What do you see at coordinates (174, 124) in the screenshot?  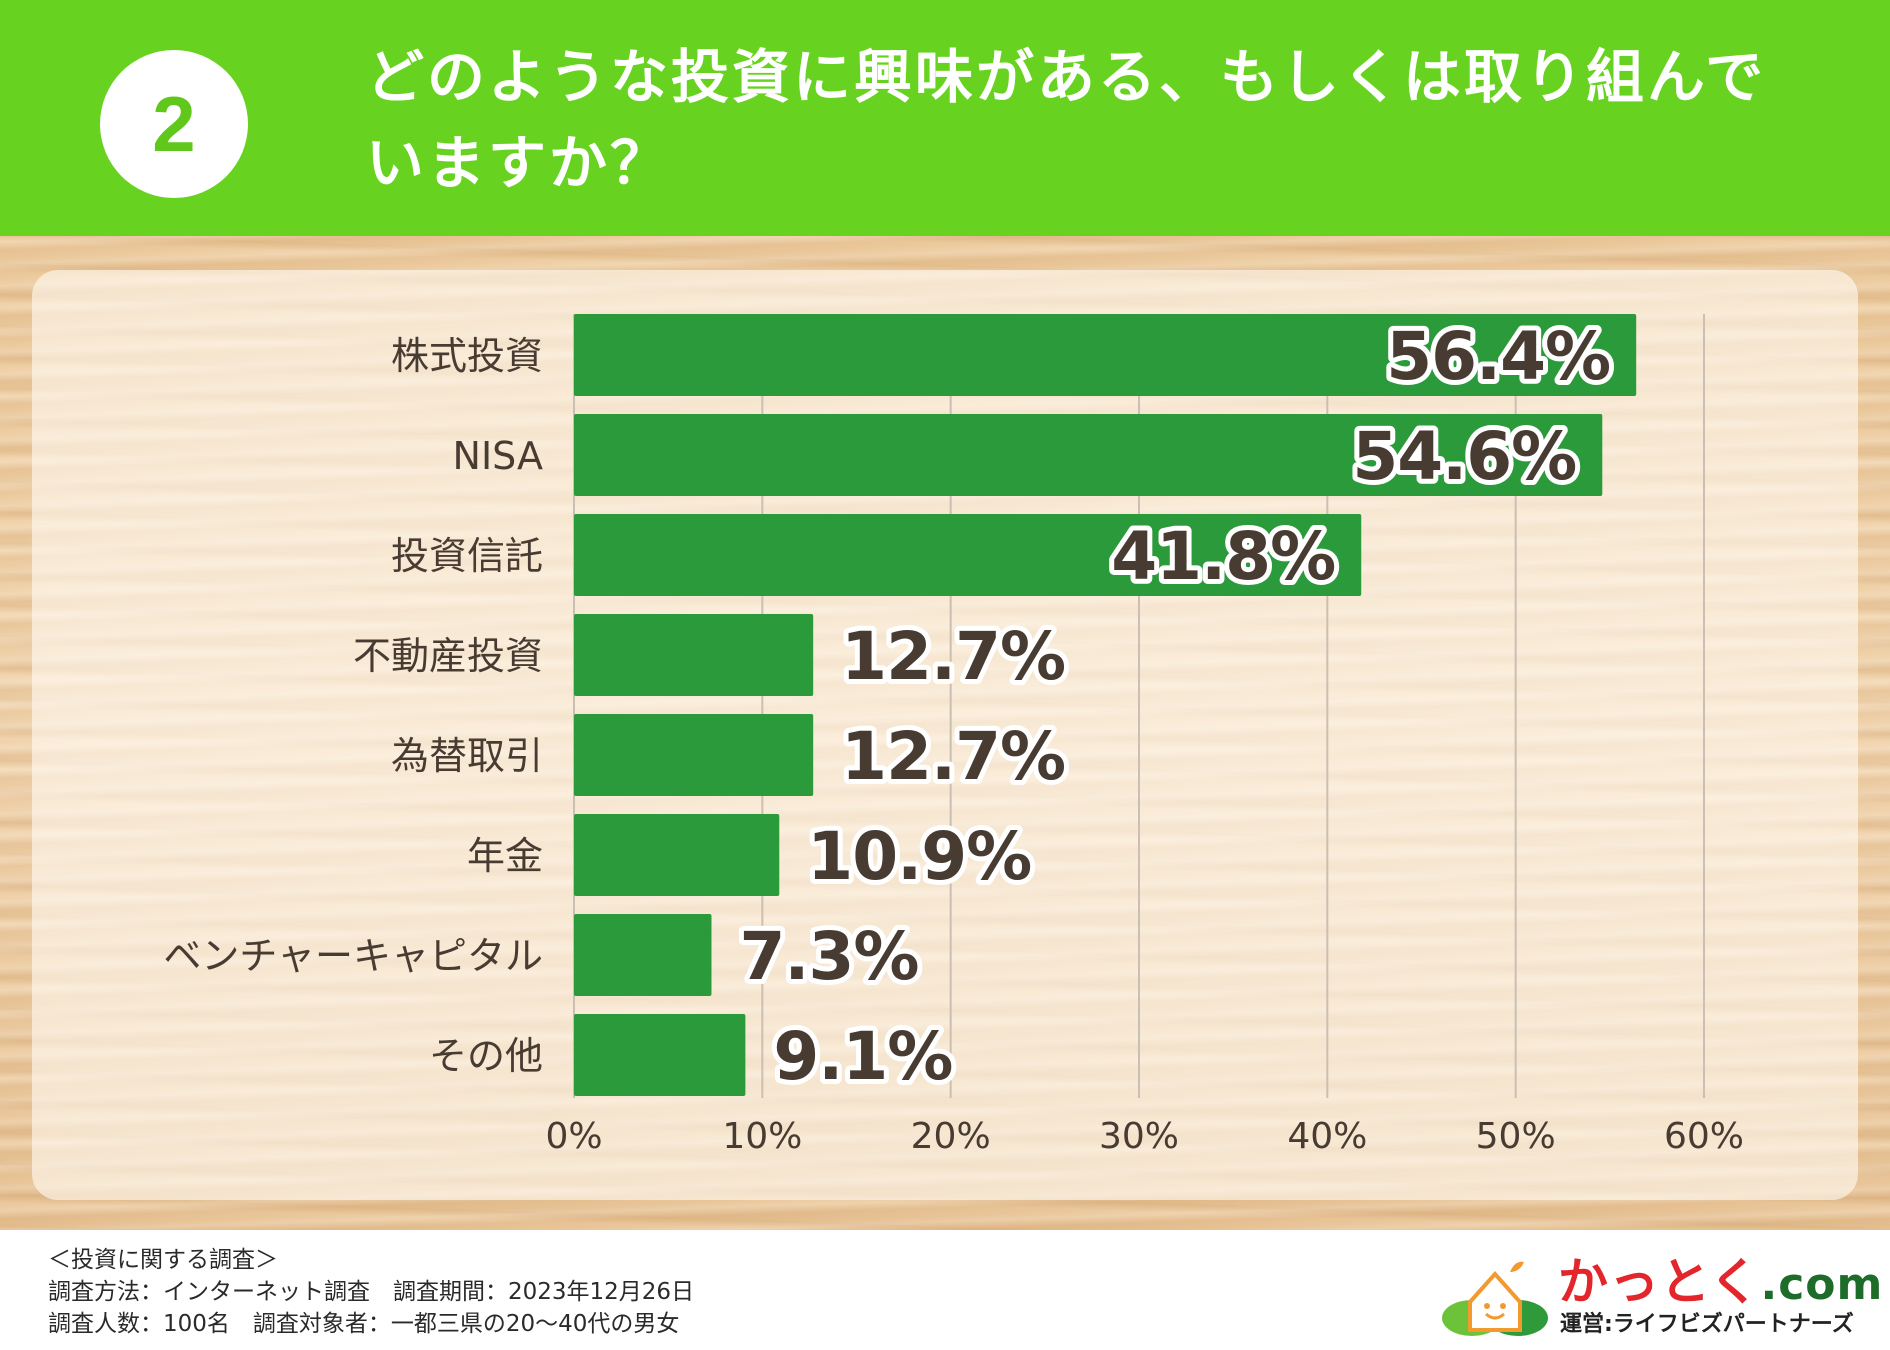 I see `question-number-badge: 2` at bounding box center [174, 124].